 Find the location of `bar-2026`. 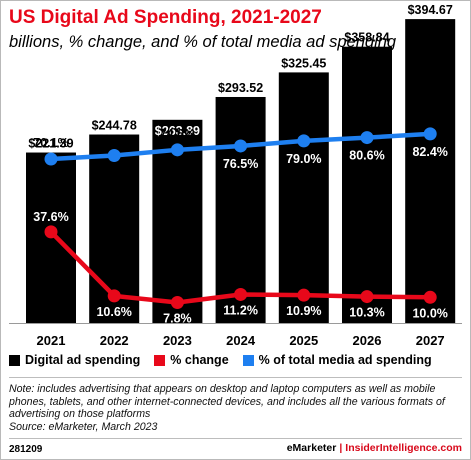

bar-2026 is located at coordinates (367, 184).